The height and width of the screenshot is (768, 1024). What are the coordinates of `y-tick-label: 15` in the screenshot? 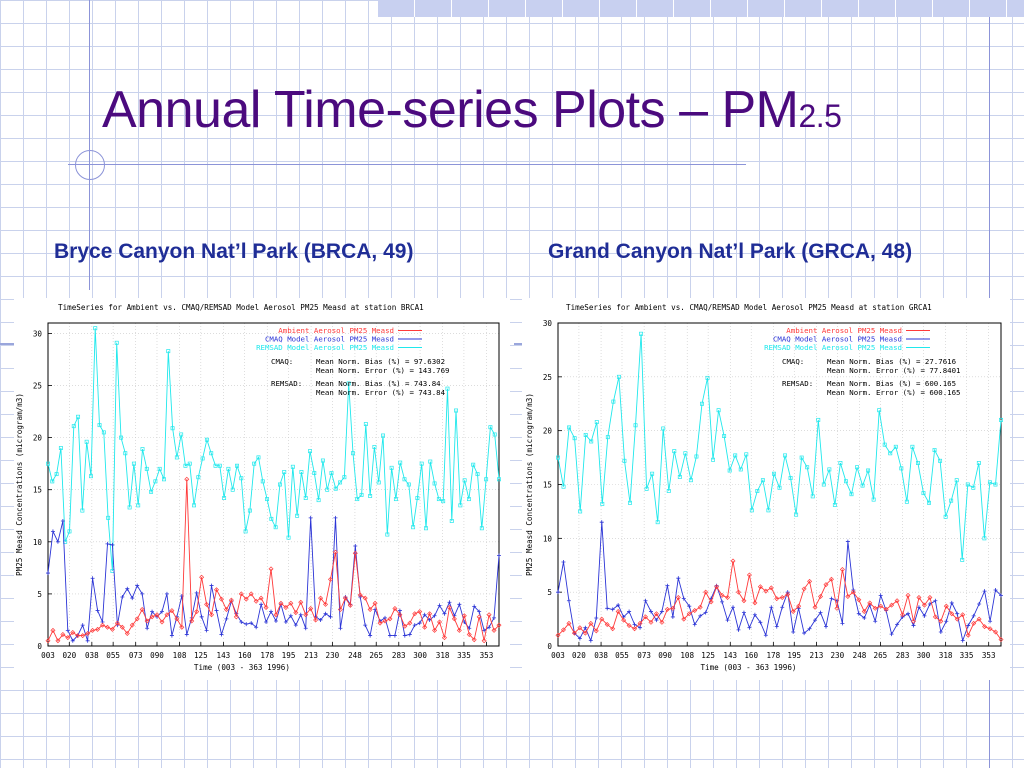 It's located at (37, 490).